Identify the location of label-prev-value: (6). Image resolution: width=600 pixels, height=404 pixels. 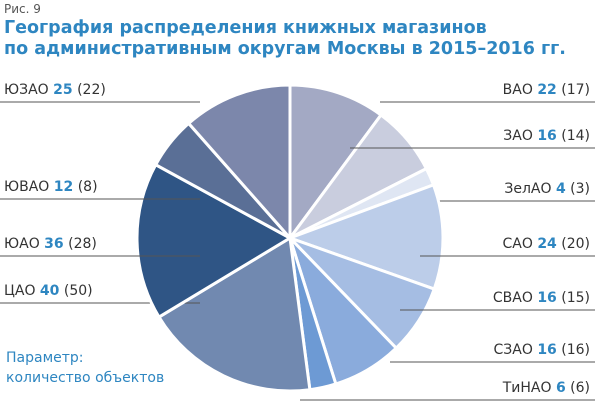
(577, 388).